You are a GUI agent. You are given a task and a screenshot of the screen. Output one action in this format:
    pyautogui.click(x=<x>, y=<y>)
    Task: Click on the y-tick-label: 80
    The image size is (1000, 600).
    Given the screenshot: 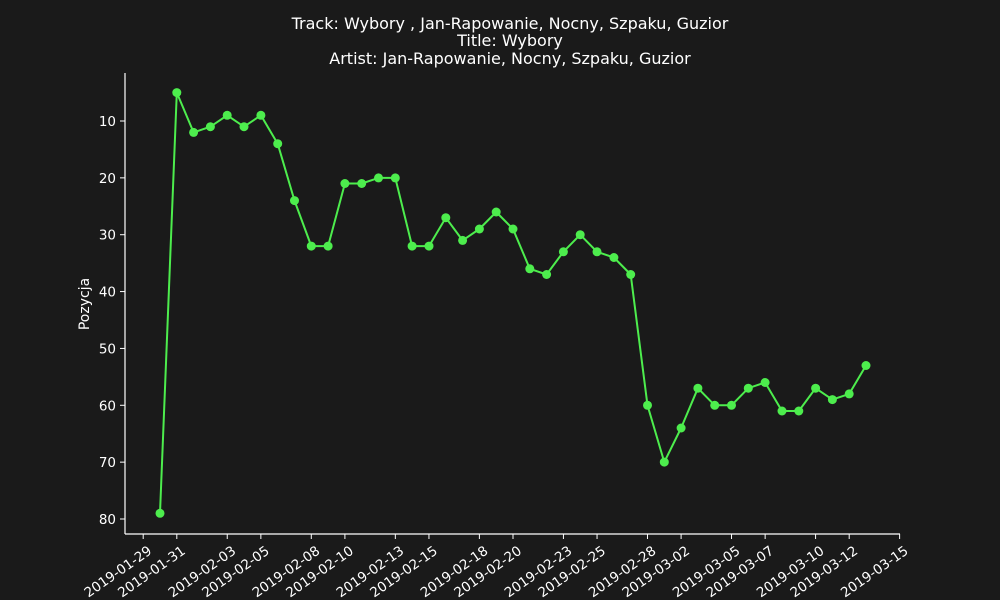 What is the action you would take?
    pyautogui.click(x=107, y=520)
    